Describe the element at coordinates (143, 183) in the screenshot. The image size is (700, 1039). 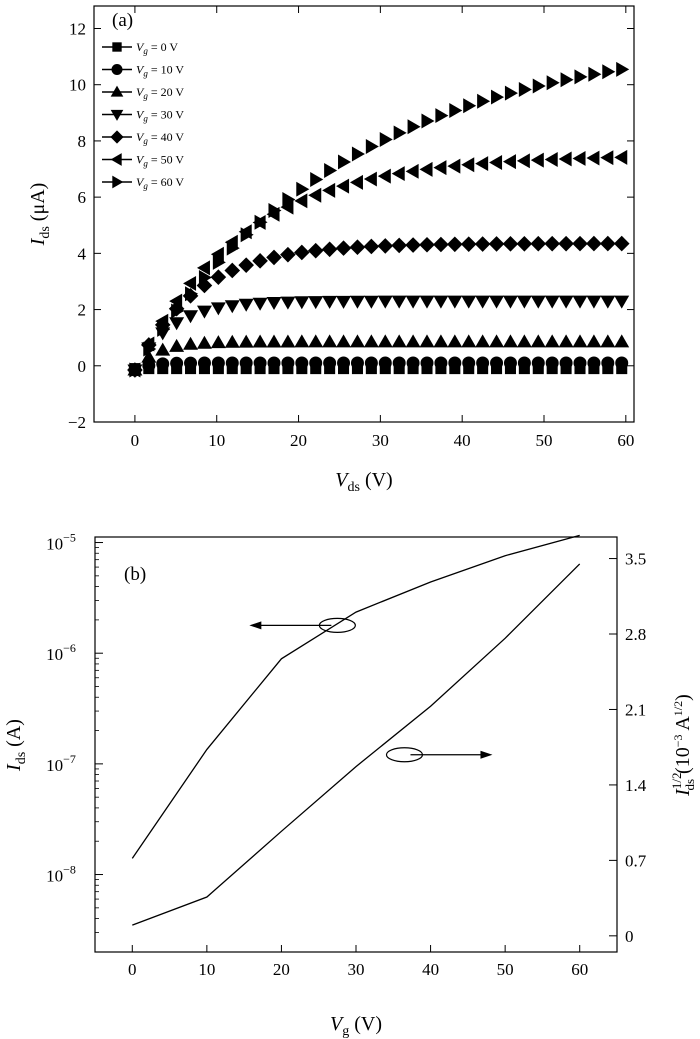
I see `legend-entry: Vg = 60 V` at that location.